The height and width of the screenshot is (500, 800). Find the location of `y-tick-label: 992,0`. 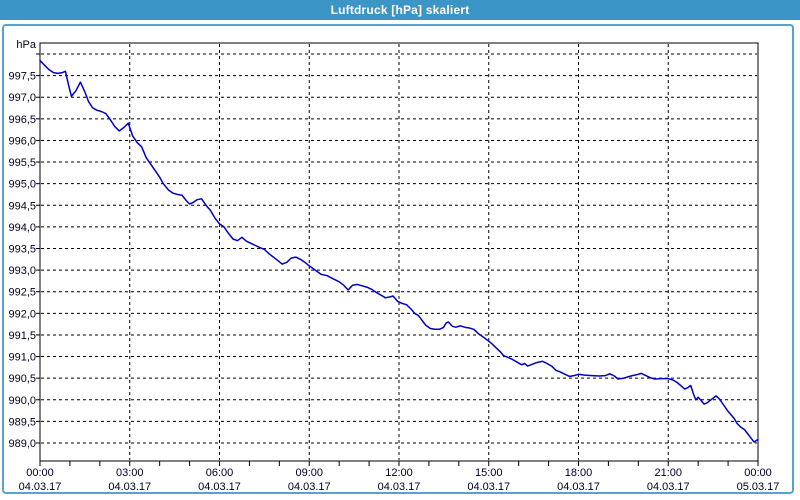

y-tick-label: 992,0 is located at coordinates (22, 314).